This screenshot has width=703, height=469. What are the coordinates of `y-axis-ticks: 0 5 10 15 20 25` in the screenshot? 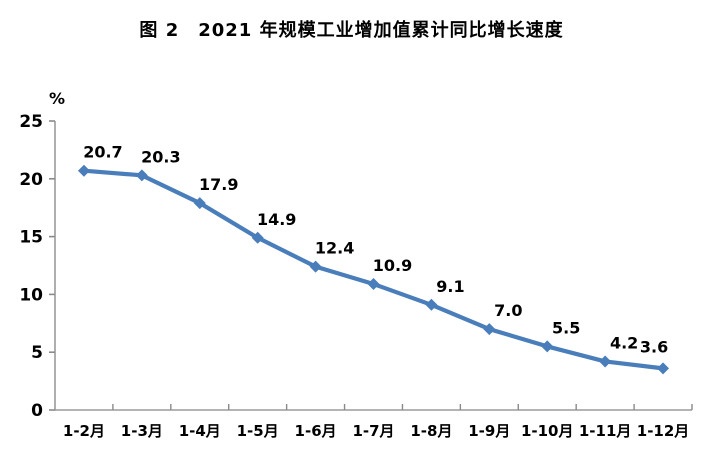 It's located at (37, 266).